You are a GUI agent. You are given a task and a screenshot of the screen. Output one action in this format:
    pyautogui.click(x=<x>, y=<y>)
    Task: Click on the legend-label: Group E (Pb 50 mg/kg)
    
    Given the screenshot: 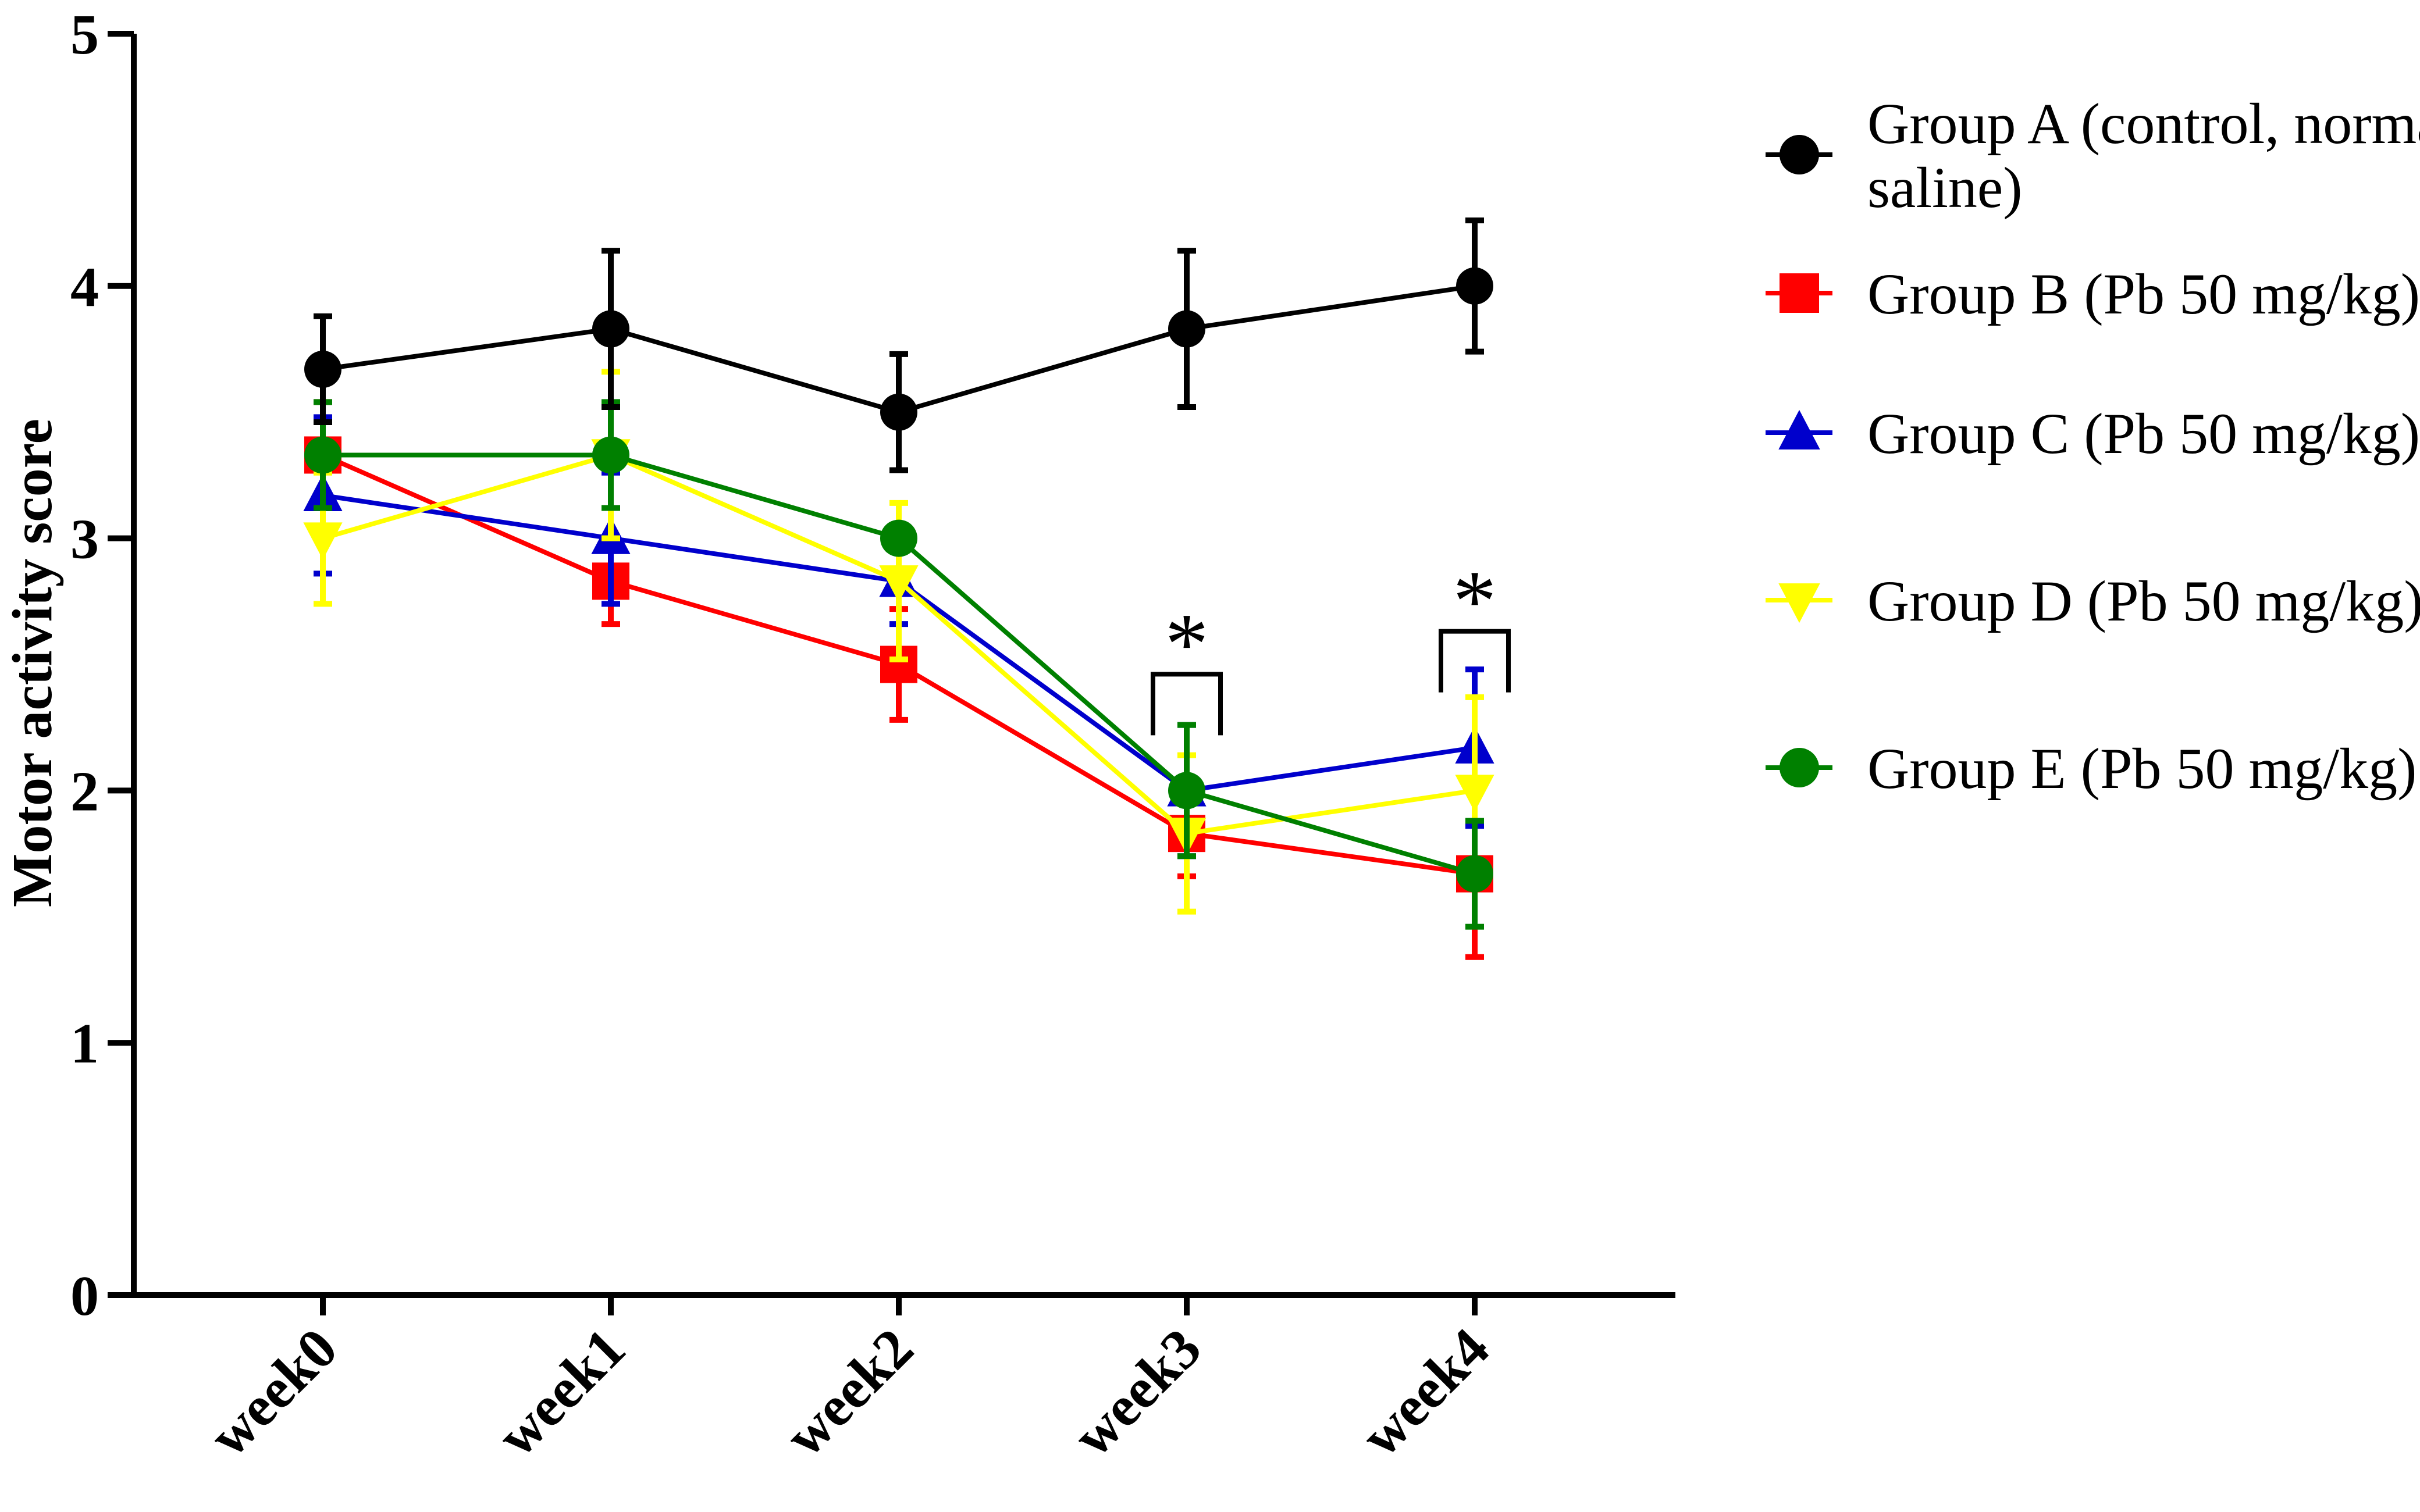 What is the action you would take?
    pyautogui.click(x=2142, y=769)
    